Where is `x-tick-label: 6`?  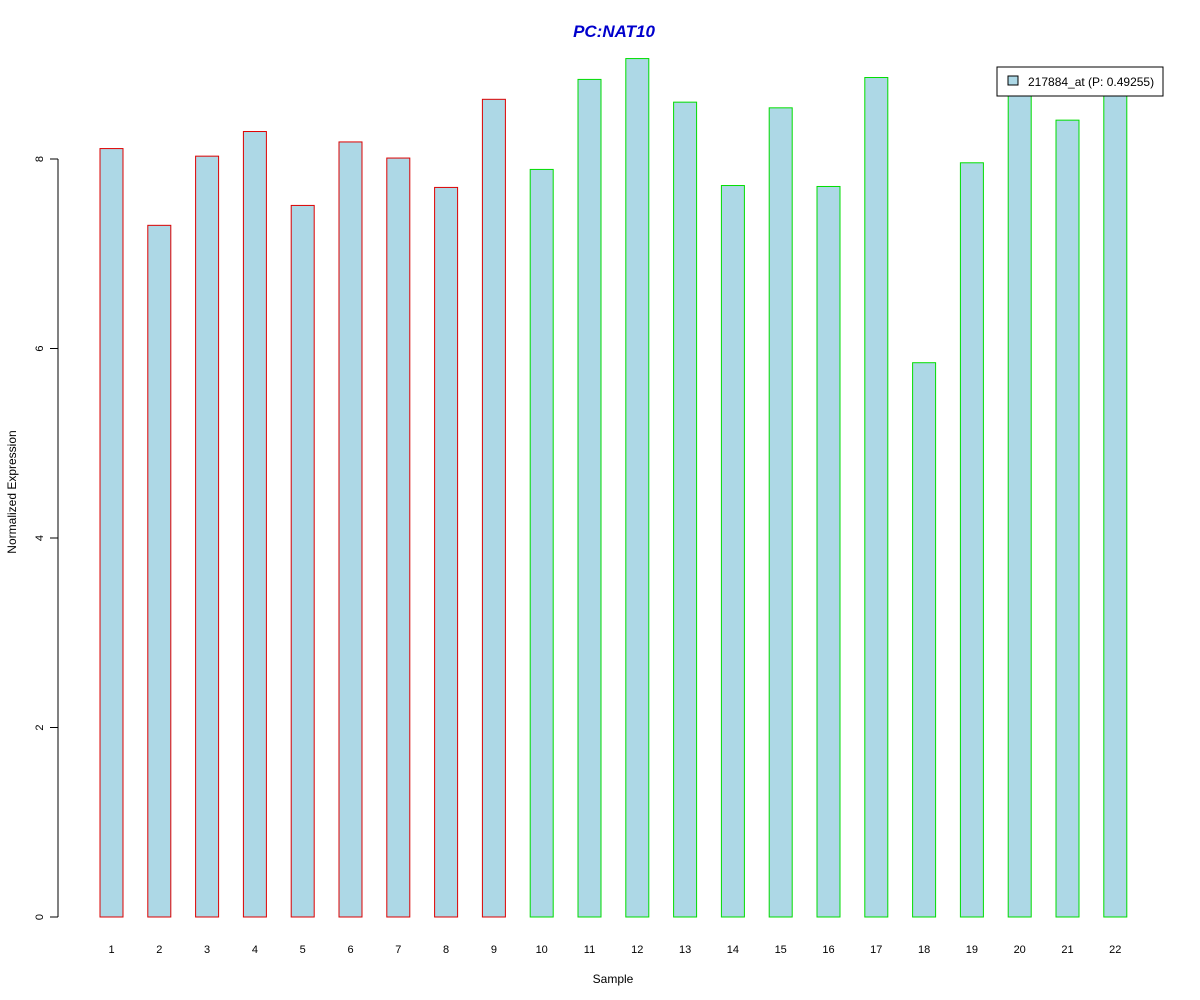
x-tick-label: 6 is located at coordinates (350, 950).